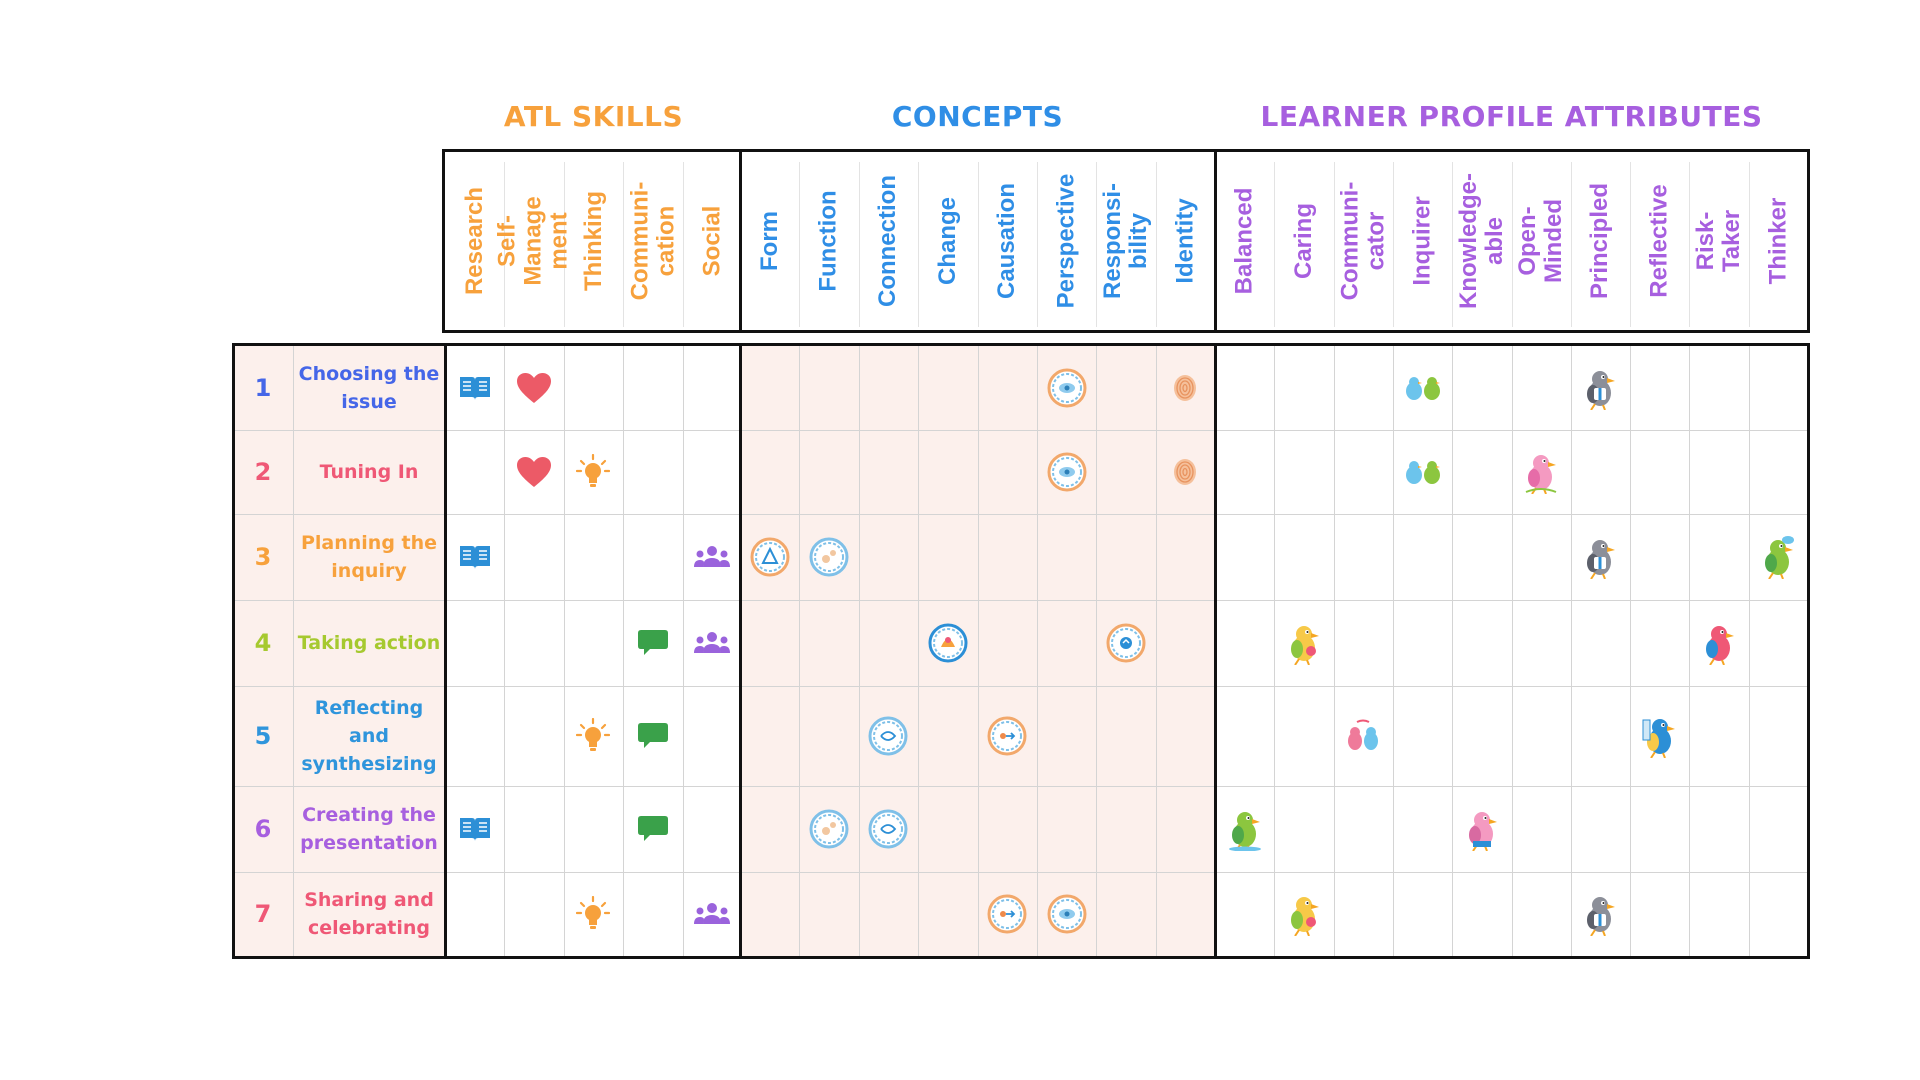 The image size is (1920, 1080). I want to click on atl-section-title: ATL SKILLS, so click(593, 116).